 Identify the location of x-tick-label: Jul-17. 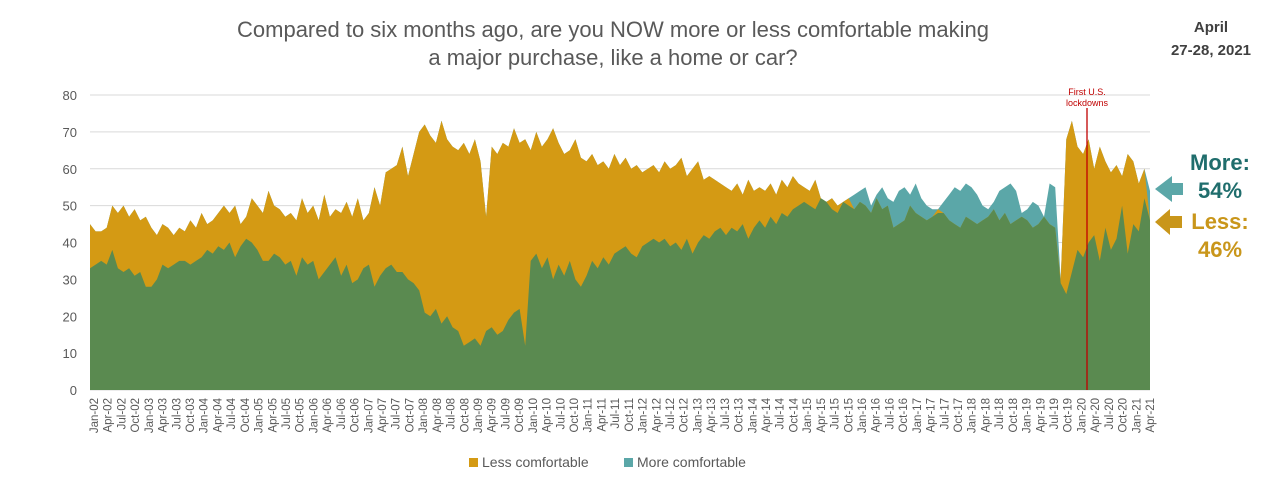
(945, 413).